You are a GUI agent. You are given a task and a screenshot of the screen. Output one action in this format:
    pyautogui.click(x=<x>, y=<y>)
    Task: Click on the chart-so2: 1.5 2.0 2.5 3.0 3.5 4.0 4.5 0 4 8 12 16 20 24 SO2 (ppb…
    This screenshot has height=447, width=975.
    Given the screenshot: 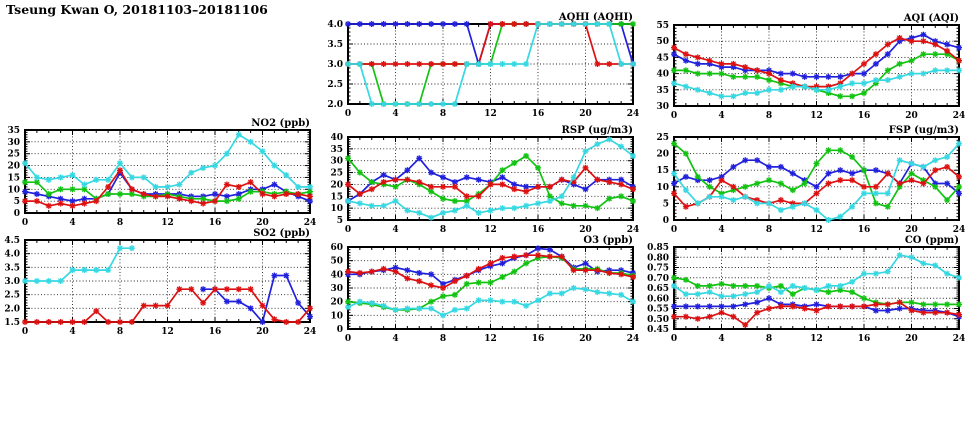 What is the action you would take?
    pyautogui.click(x=160, y=285)
    